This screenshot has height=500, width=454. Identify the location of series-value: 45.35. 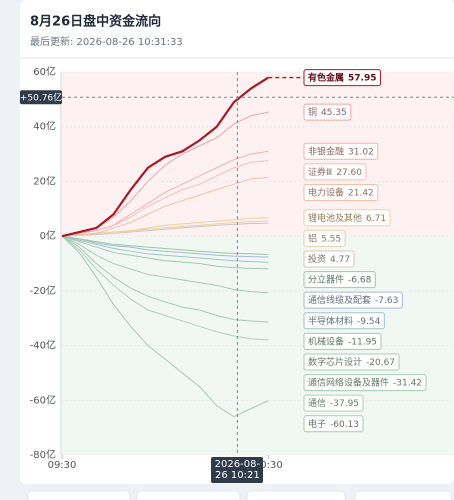
(334, 113).